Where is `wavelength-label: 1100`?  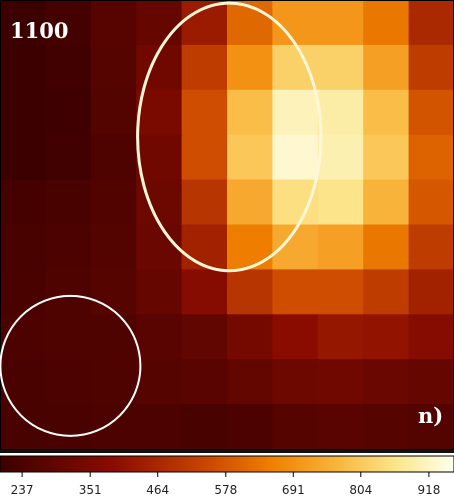 wavelength-label: 1100 is located at coordinates (39, 30).